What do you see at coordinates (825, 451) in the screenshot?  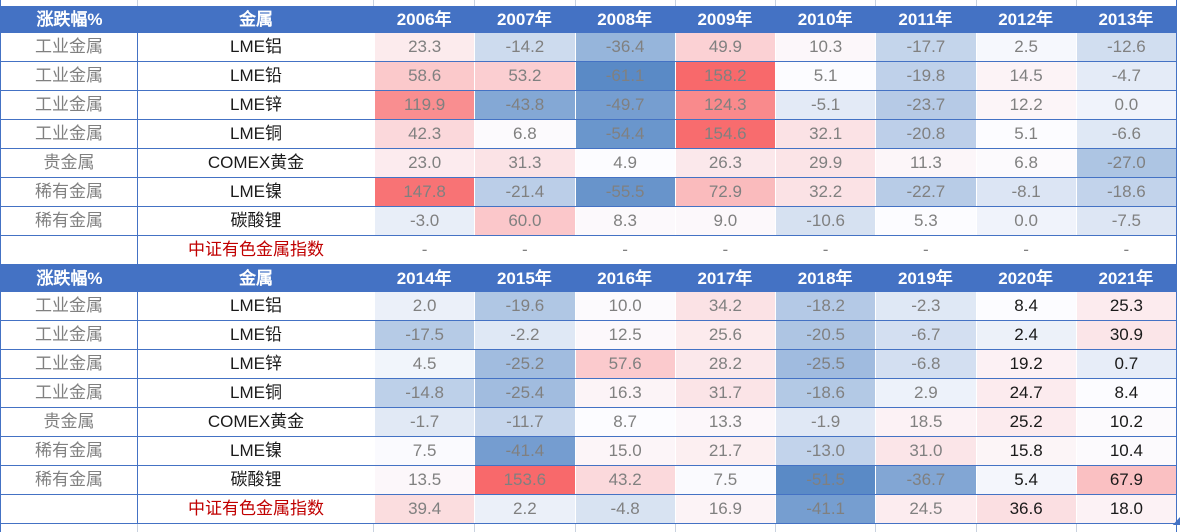 I see `value-cell: -13.0` at bounding box center [825, 451].